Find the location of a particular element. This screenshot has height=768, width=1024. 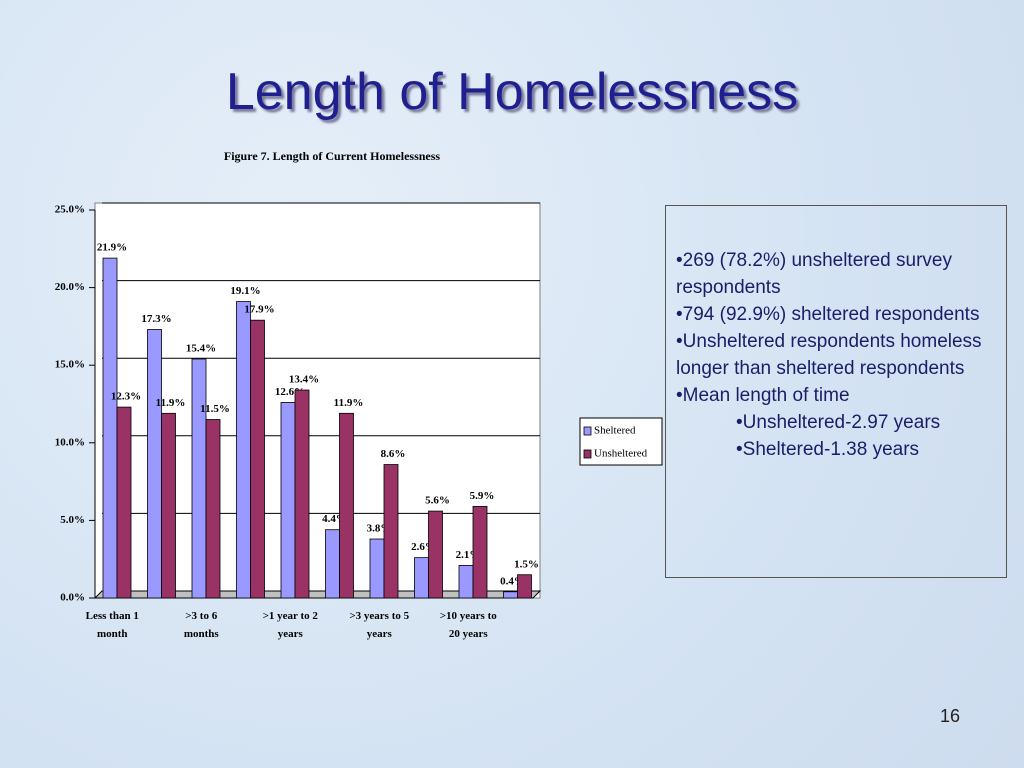

bullet: •Mean length of time is located at coordinates (763, 395).